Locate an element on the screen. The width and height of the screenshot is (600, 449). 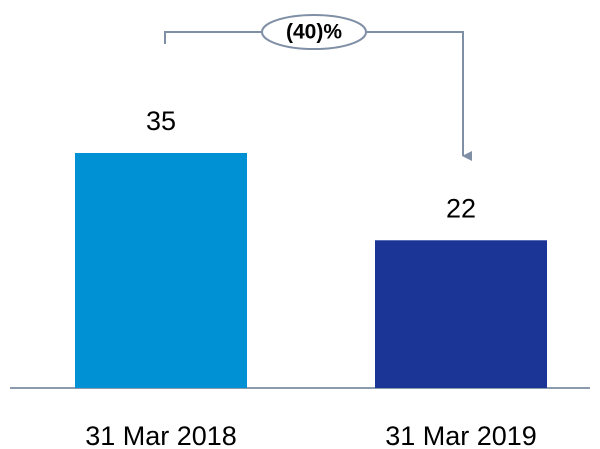
annotation-bubble is located at coordinates (314, 32).